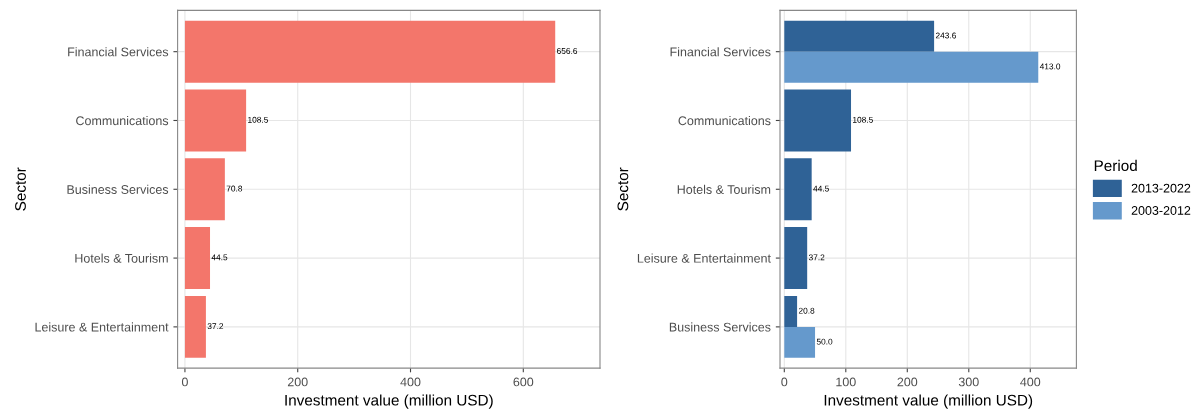  Describe the element at coordinates (1050, 66) in the screenshot. I see `data-label: 413.0` at that location.